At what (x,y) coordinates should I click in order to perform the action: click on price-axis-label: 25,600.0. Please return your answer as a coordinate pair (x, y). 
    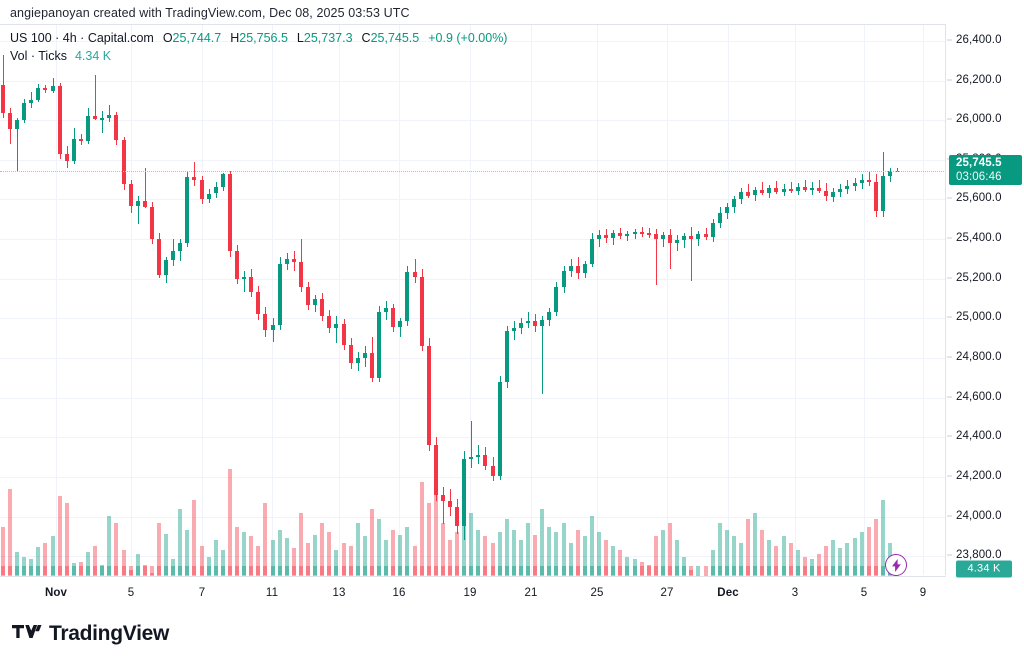
    Looking at the image, I should click on (979, 198).